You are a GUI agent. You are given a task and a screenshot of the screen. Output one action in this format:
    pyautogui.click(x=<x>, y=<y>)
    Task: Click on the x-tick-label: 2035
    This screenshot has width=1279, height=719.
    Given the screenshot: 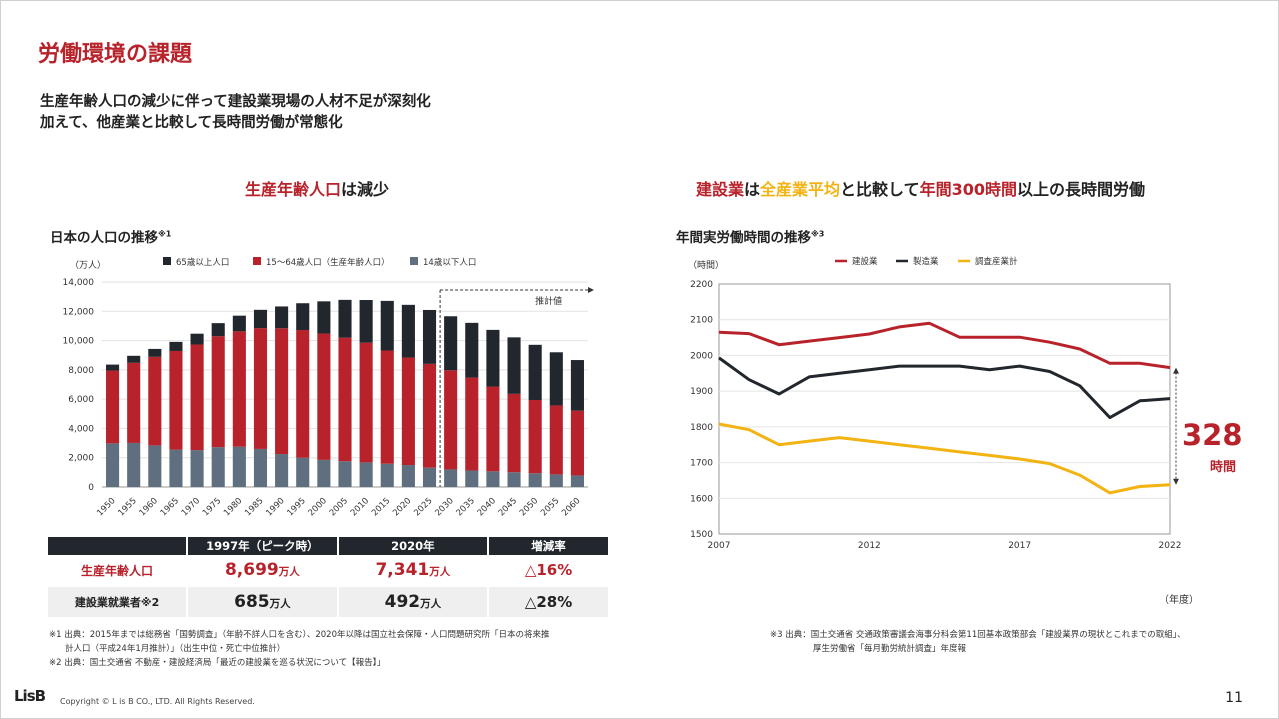 What is the action you would take?
    pyautogui.click(x=466, y=507)
    